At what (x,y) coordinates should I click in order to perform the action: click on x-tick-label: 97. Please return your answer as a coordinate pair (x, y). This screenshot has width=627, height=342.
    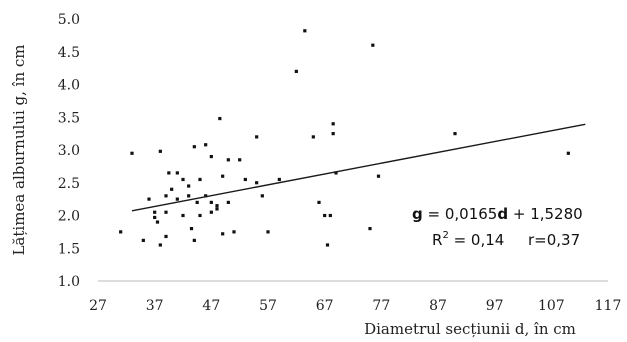
    Looking at the image, I should click on (495, 306).